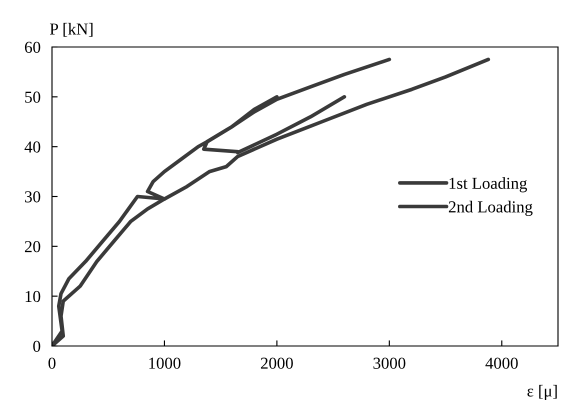 Image resolution: width=579 pixels, height=417 pixels. Describe the element at coordinates (490, 208) in the screenshot. I see `legend-label: 2nd Loading` at that location.